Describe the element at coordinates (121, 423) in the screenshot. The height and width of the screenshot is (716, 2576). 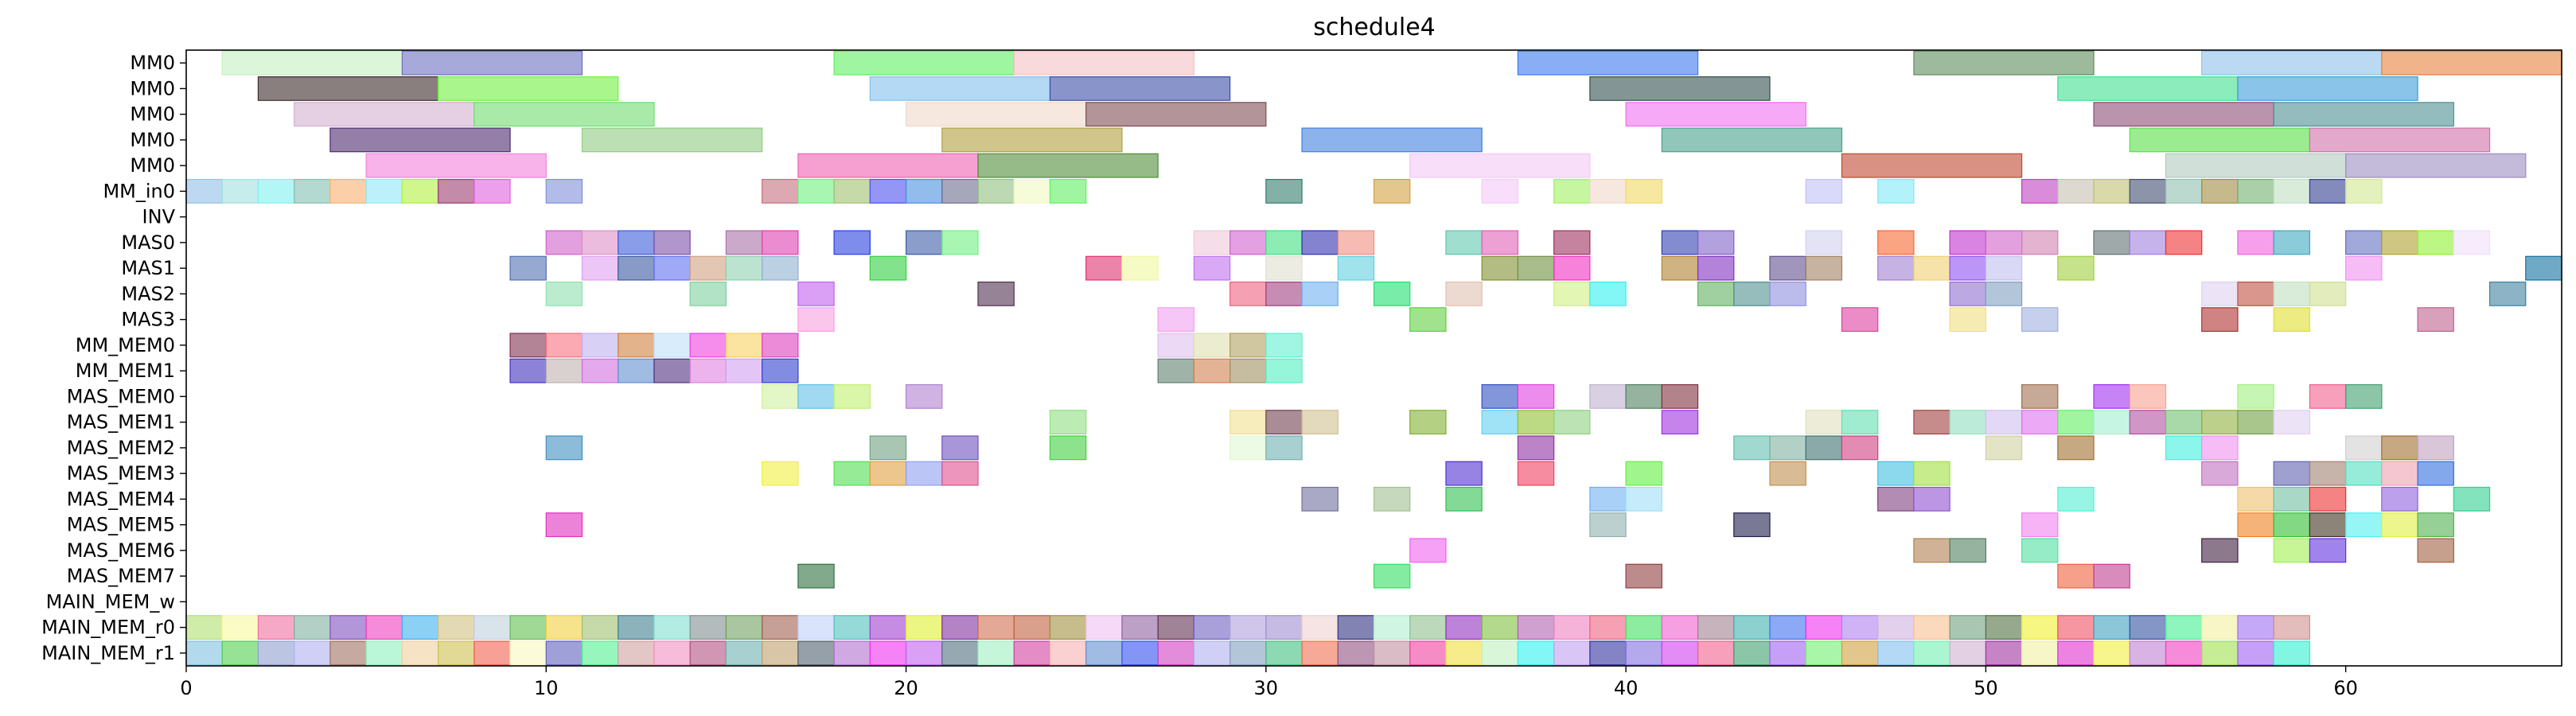
I see `y-tick-label: MAS_MEM1` at that location.